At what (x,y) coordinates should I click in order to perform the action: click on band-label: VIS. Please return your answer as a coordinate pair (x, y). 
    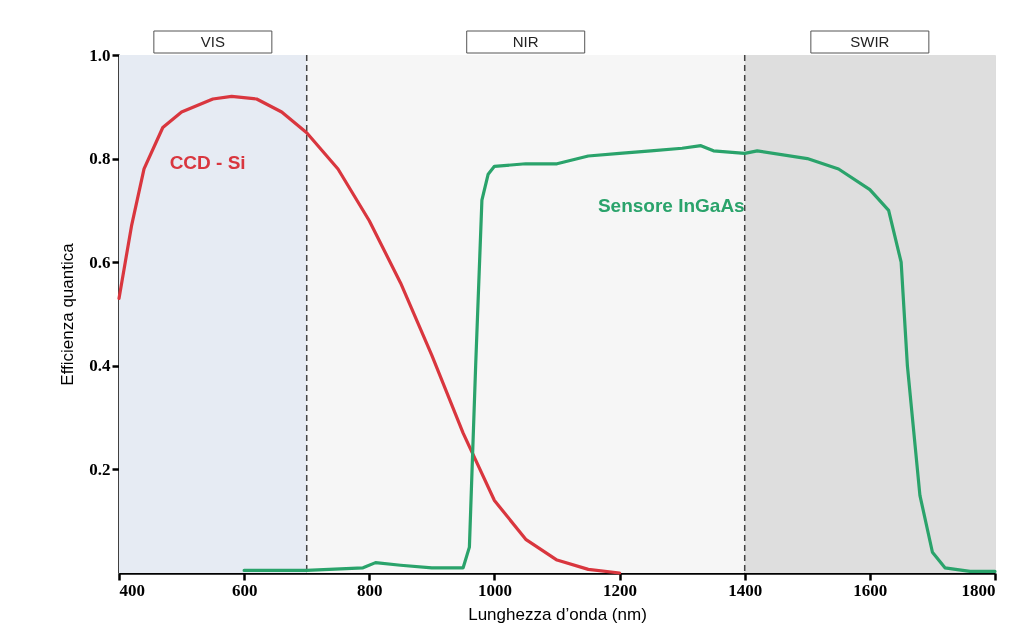
    Looking at the image, I should click on (212, 41).